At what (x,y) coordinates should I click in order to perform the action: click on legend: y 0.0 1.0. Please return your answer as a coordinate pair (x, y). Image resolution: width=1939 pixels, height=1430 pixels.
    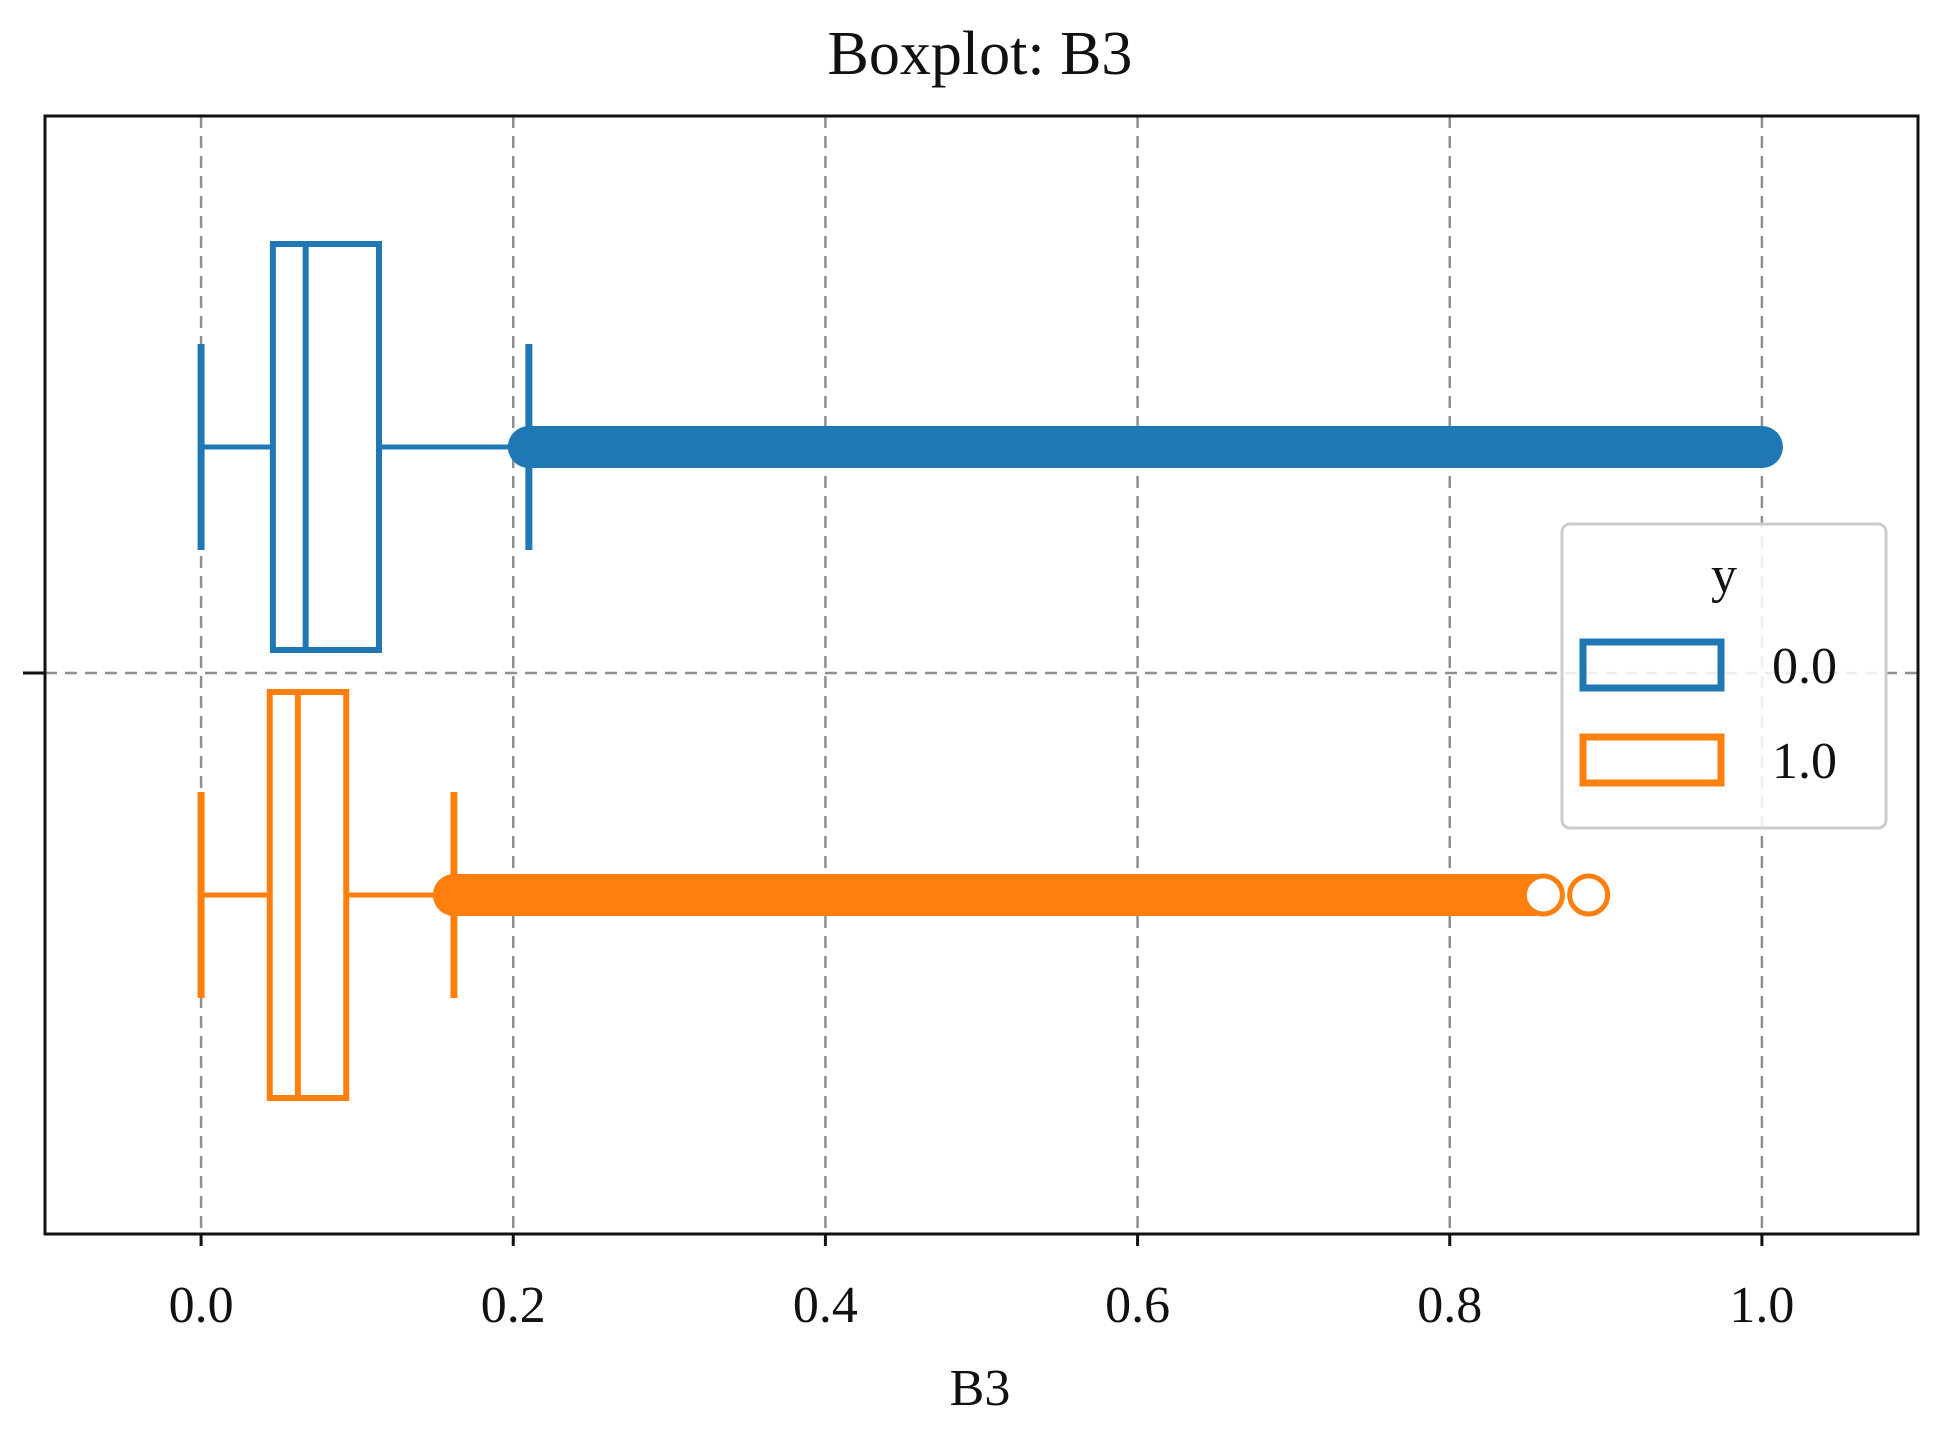
    Looking at the image, I should click on (1724, 676).